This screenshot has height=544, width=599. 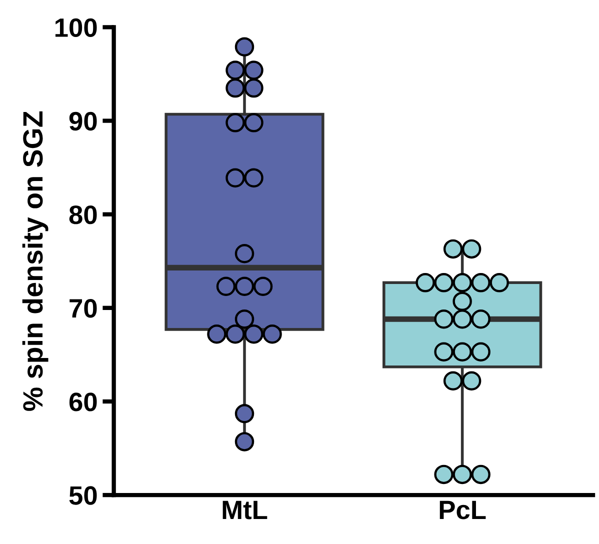 I want to click on y-axis-title: % spin density on SGZ, so click(x=35, y=261).